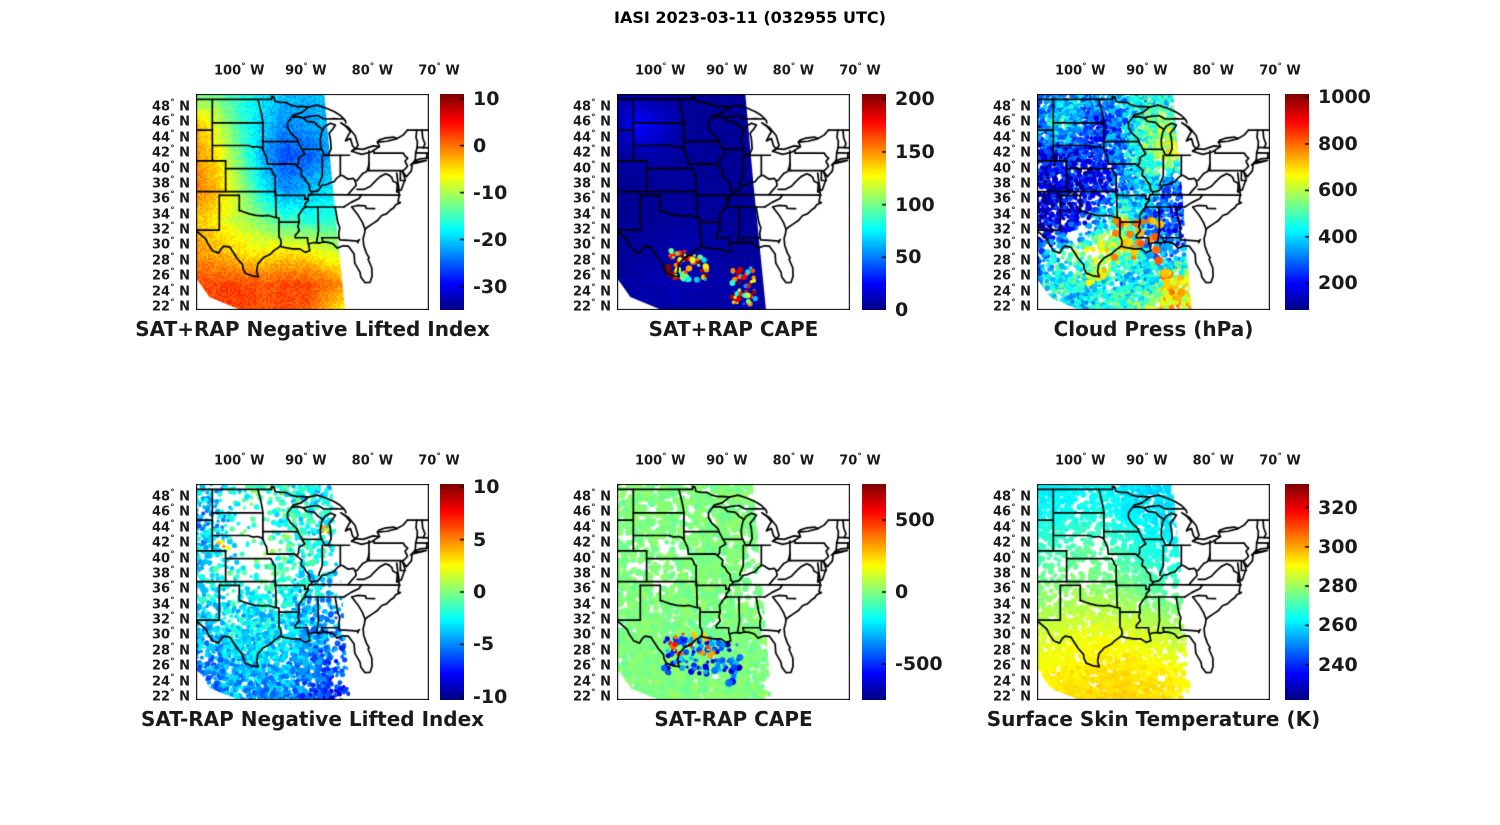 The width and height of the screenshot is (1500, 825). I want to click on colorbar-tick-label: 150, so click(915, 151).